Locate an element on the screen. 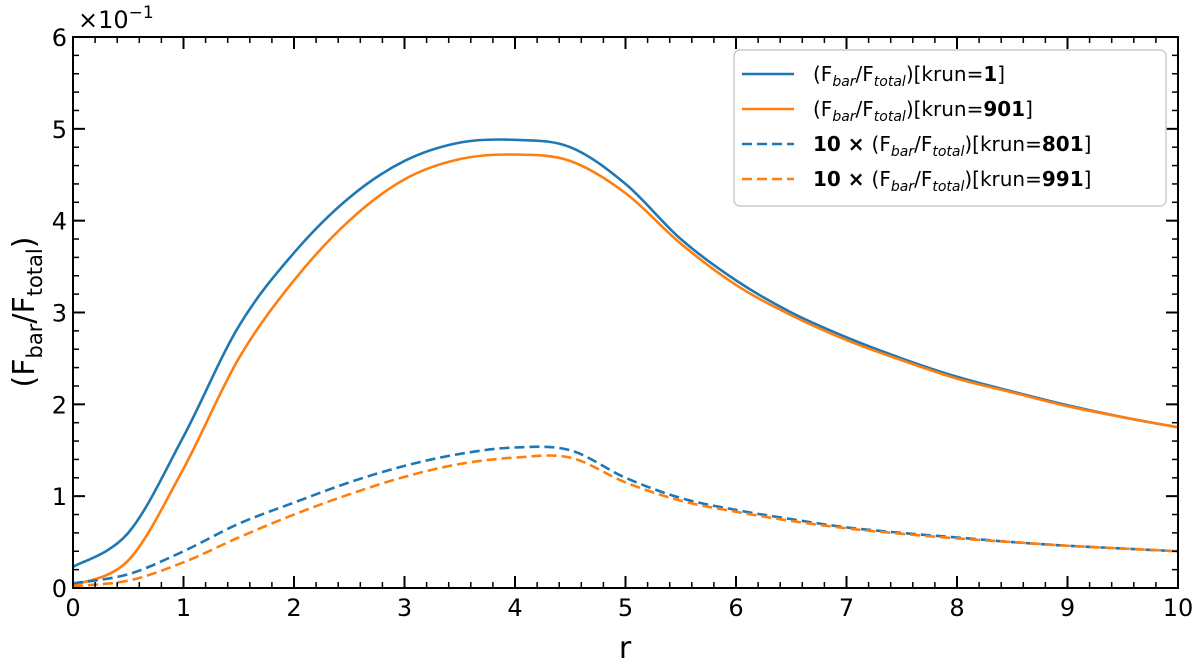  svg-text: (Fbar/Ftotal)[krun=901] is located at coordinates (923, 111).